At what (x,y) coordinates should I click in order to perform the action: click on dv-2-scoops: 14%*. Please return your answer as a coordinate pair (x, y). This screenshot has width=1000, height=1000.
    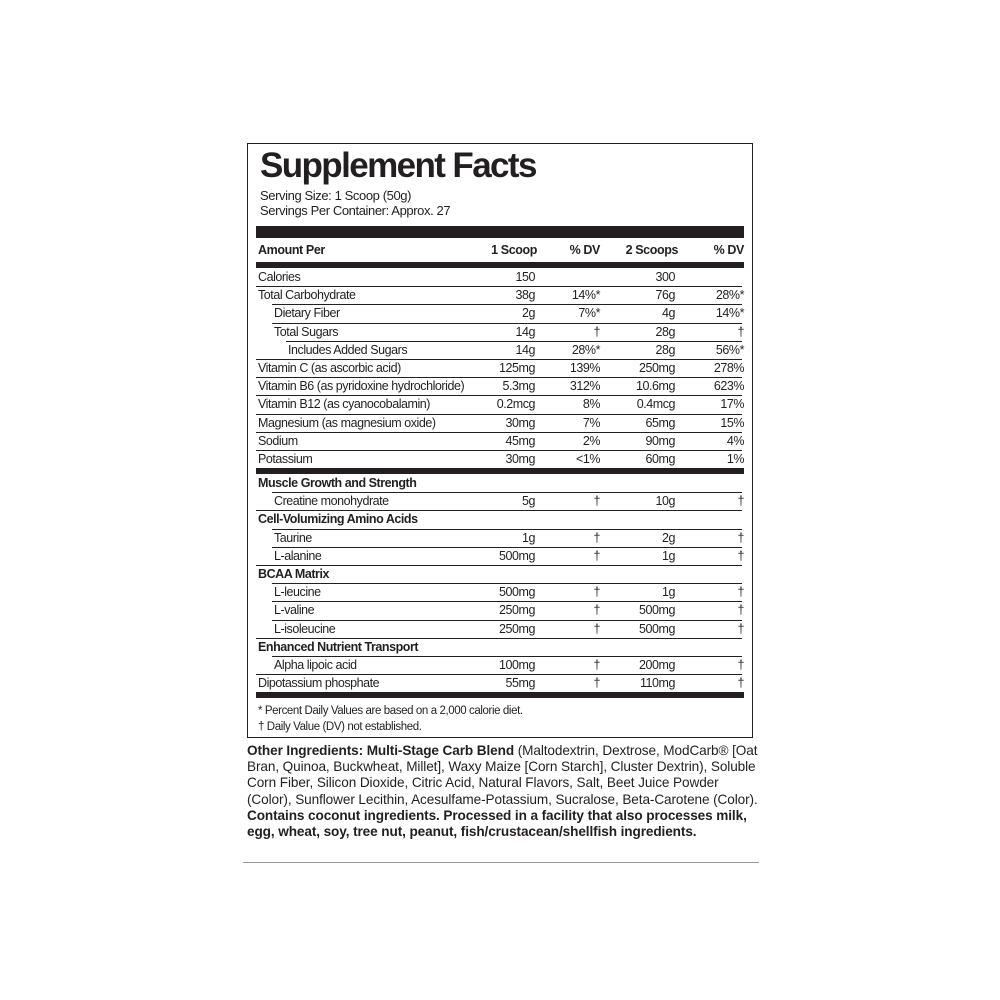
    Looking at the image, I should click on (730, 313).